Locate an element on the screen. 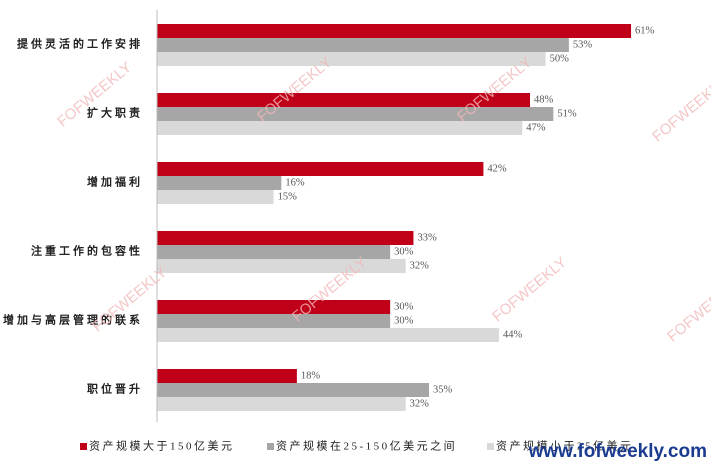 The height and width of the screenshot is (463, 711). y-tick-label: 增加与高层管理的联系 is located at coordinates (73, 320).